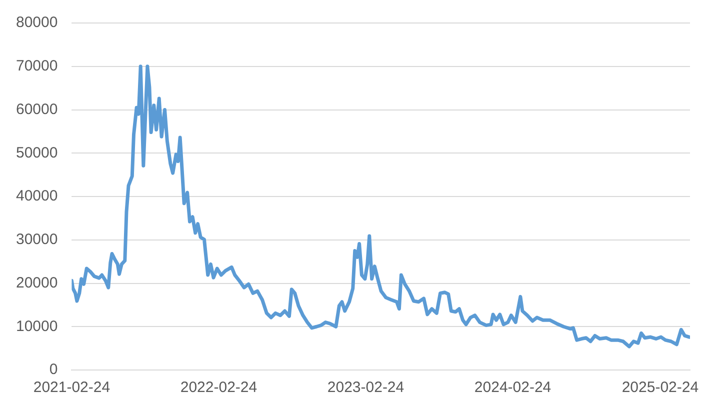 The image size is (710, 404). Describe the element at coordinates (37, 153) in the screenshot. I see `y-tick-label: 50000` at that location.